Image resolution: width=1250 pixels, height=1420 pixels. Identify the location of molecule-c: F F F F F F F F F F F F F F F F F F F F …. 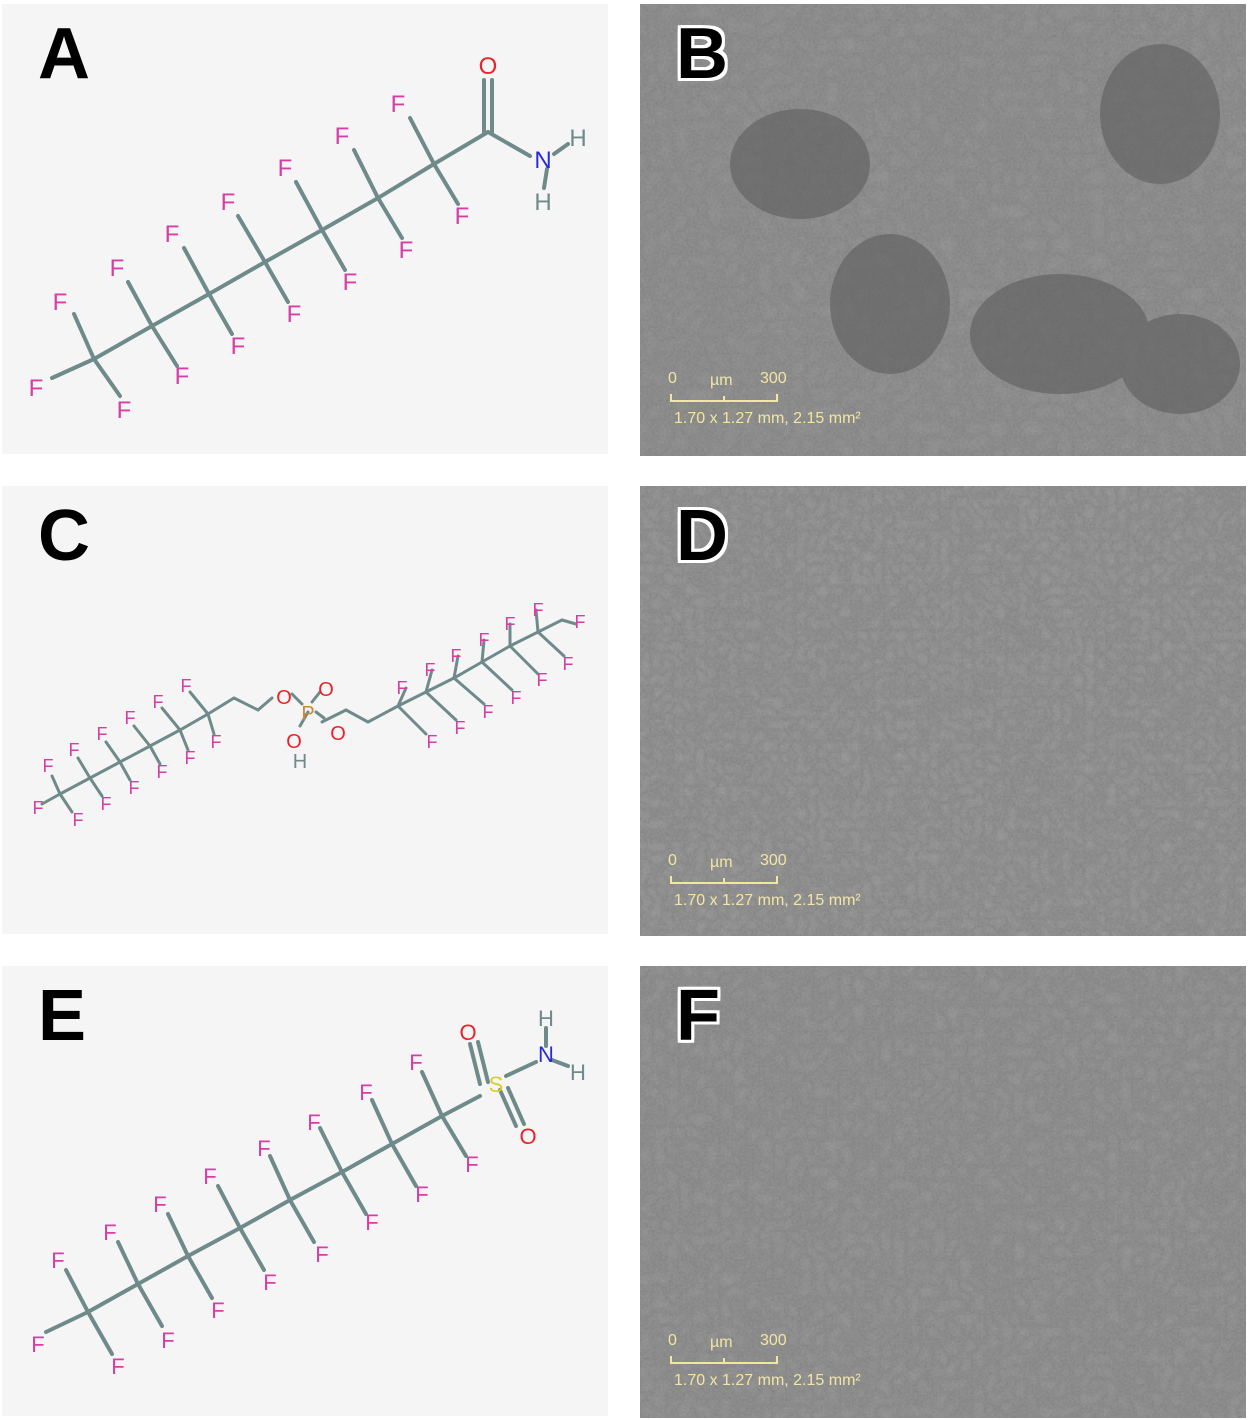
(309, 715).